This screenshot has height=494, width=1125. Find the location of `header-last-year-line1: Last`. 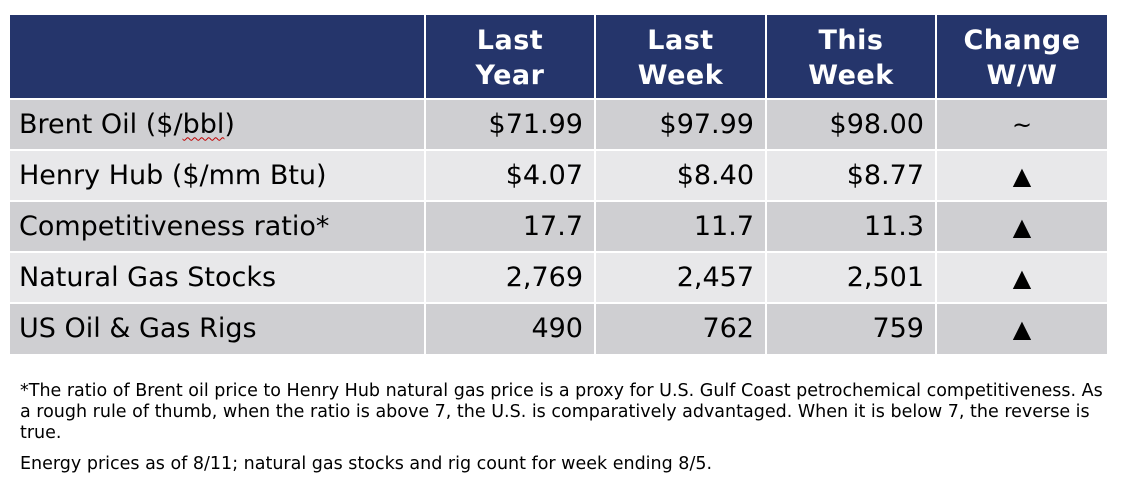

header-last-year-line1: Last is located at coordinates (510, 40).